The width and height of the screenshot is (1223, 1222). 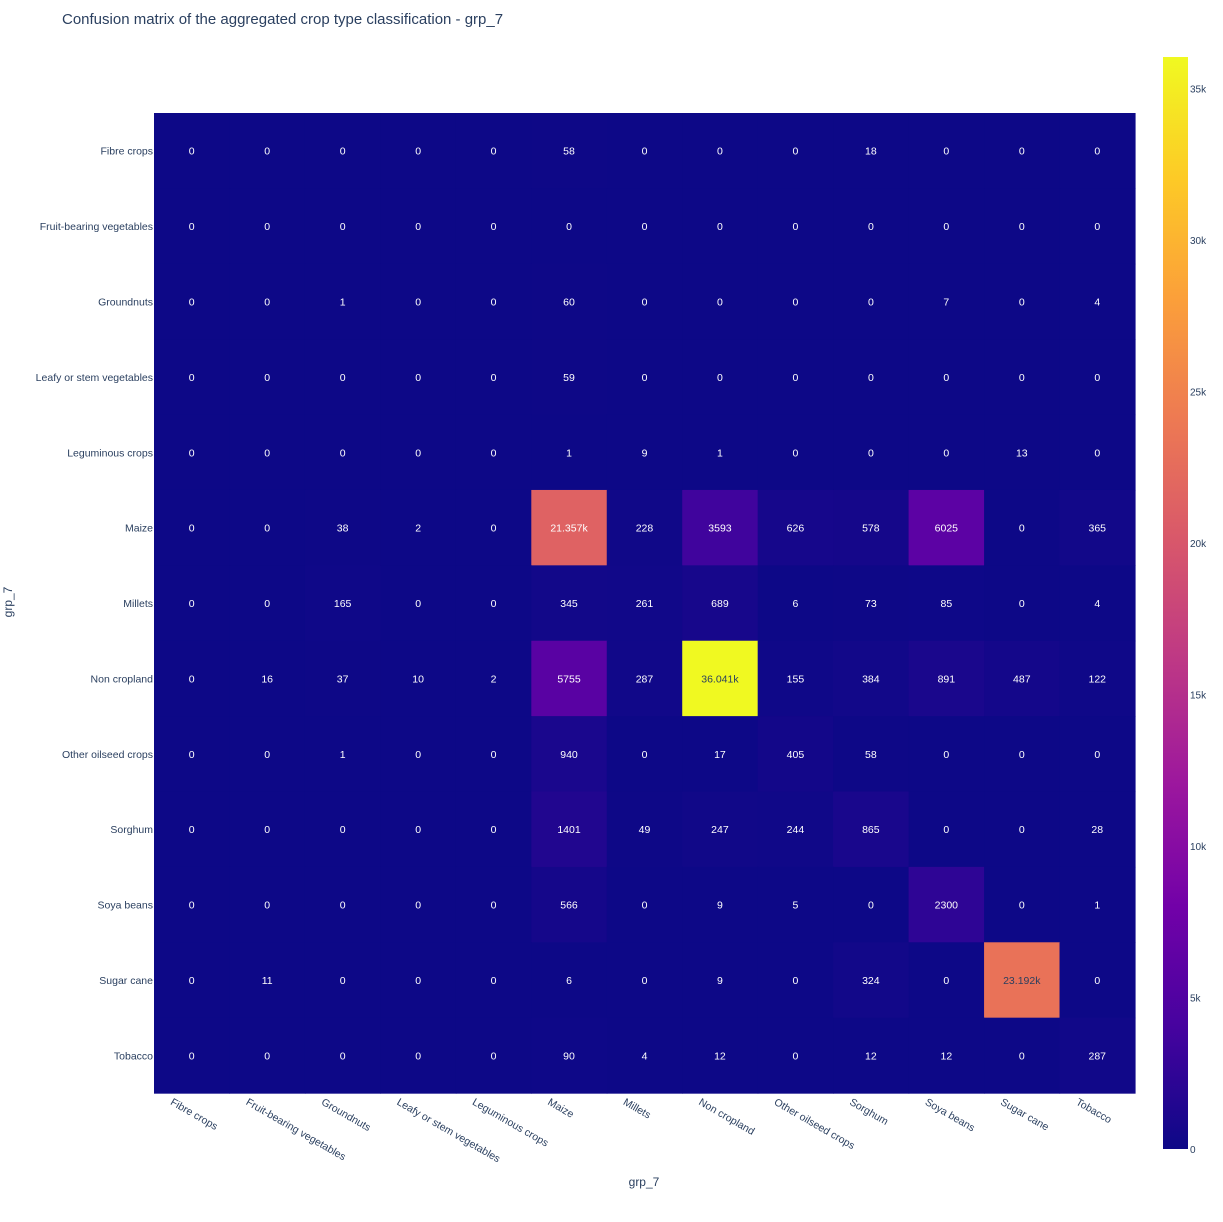 I want to click on cell-label: 12, so click(x=871, y=1056).